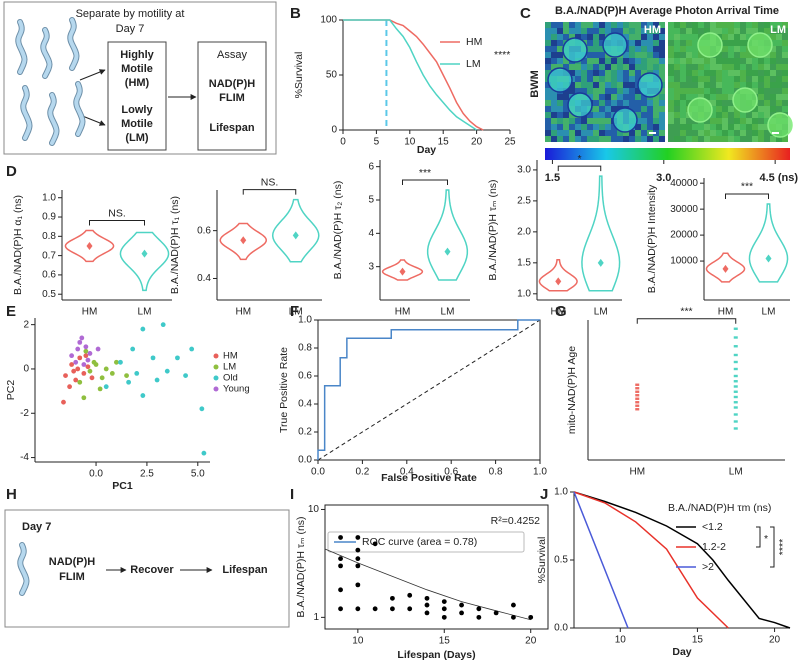 The width and height of the screenshot is (800, 669). Describe the element at coordinates (558, 281) in the screenshot. I see `mean-marker` at that location.